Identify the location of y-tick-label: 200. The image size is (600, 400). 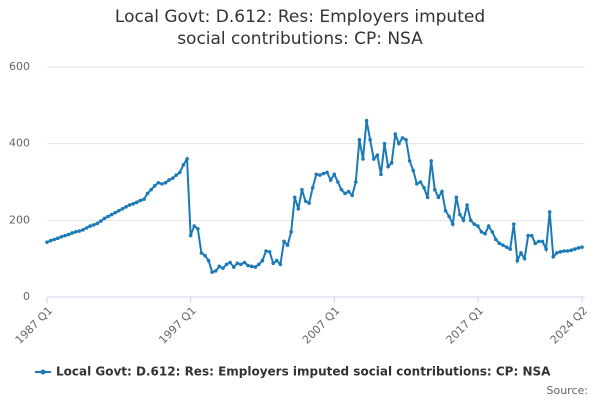
(19, 219).